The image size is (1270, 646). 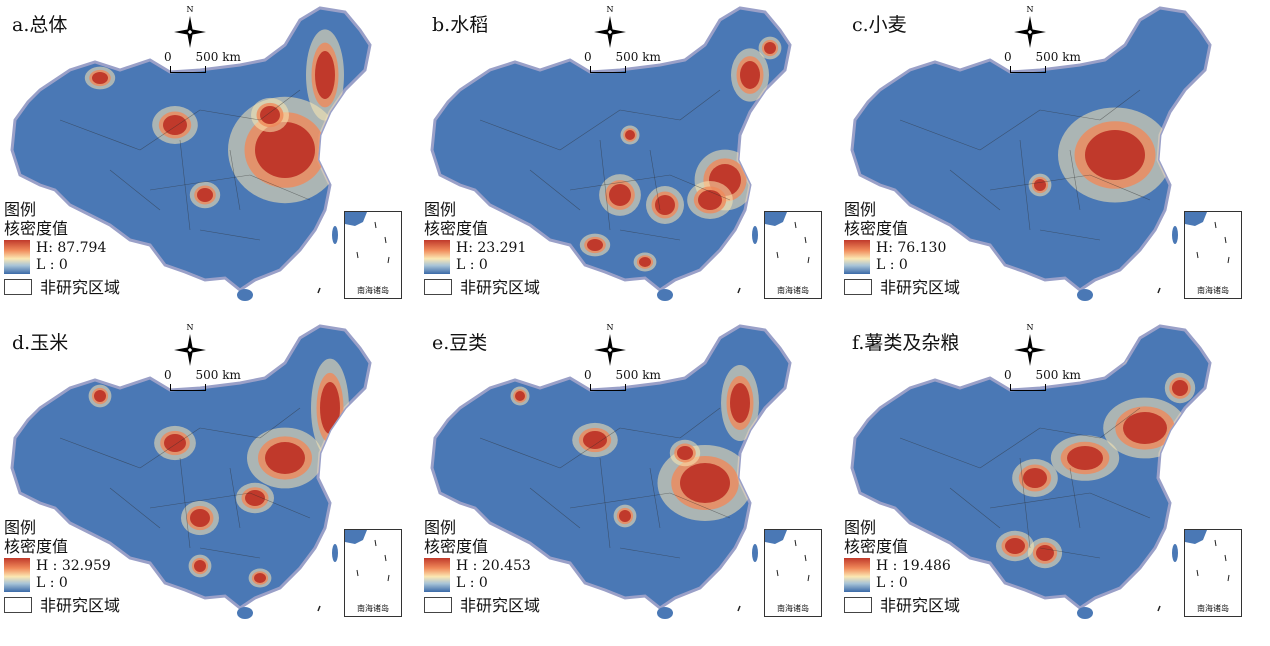 I want to click on legend-high-value: H: 23.291, so click(x=491, y=248).